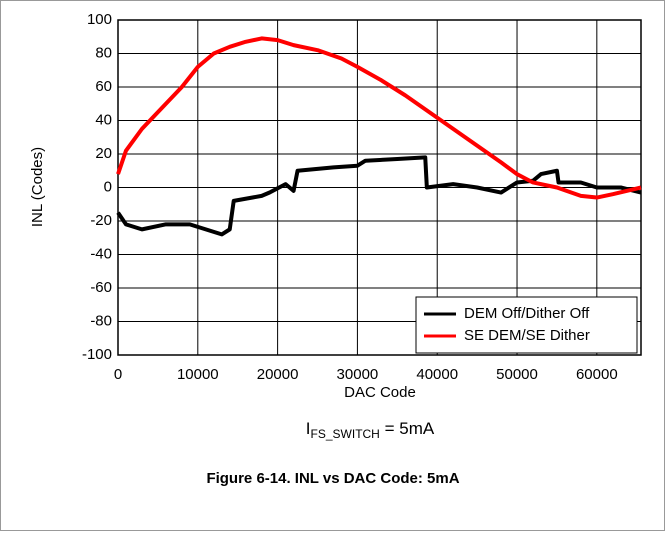 The width and height of the screenshot is (665, 536). Describe the element at coordinates (198, 374) in the screenshot. I see `x-tick-label: 10000` at that location.